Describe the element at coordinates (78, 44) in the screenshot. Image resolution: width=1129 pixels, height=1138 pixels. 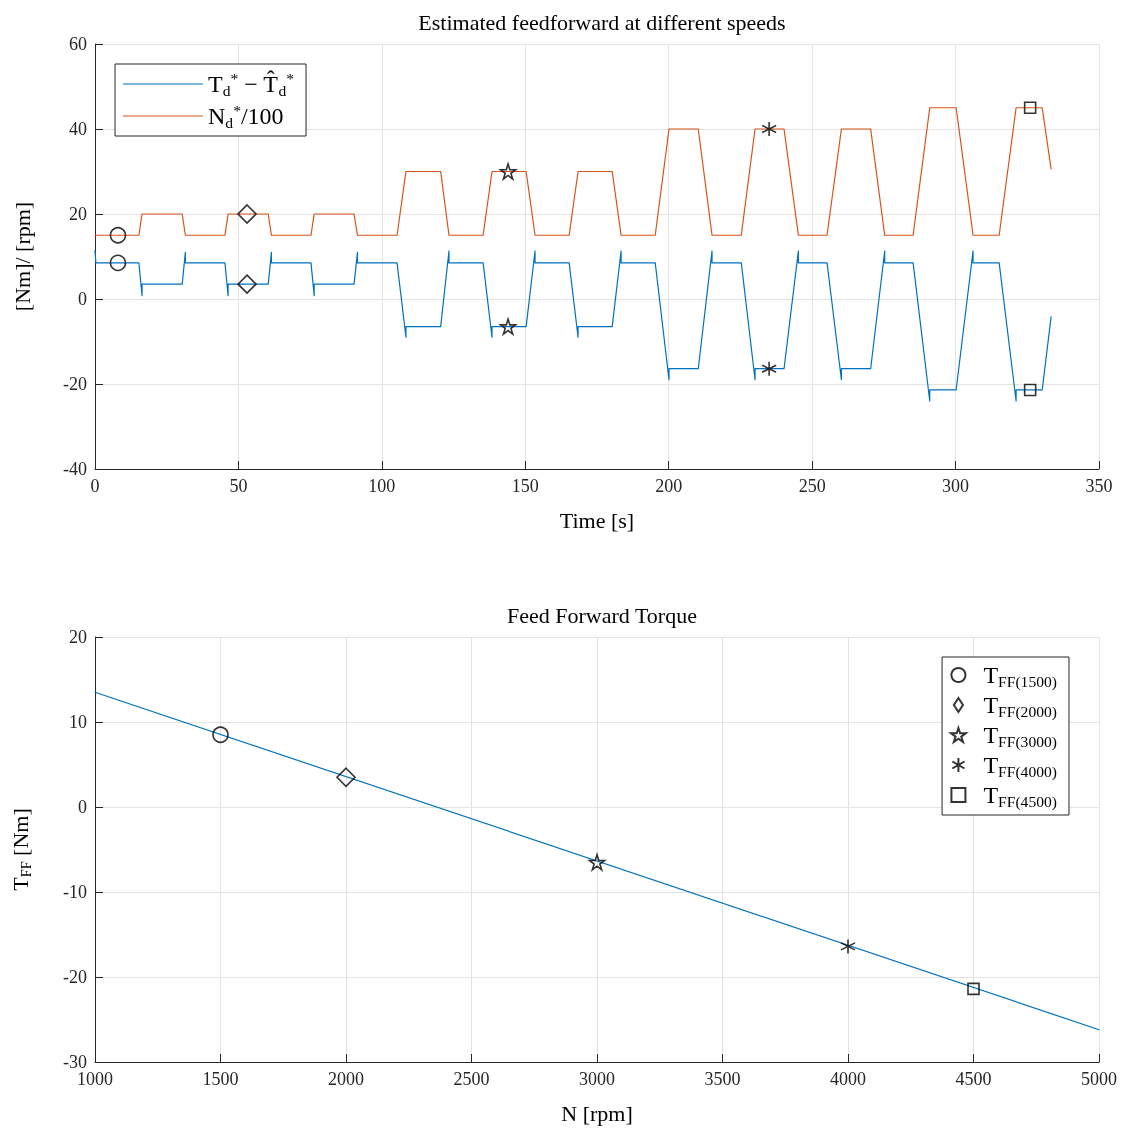
I see `y-tick-label: 60` at that location.